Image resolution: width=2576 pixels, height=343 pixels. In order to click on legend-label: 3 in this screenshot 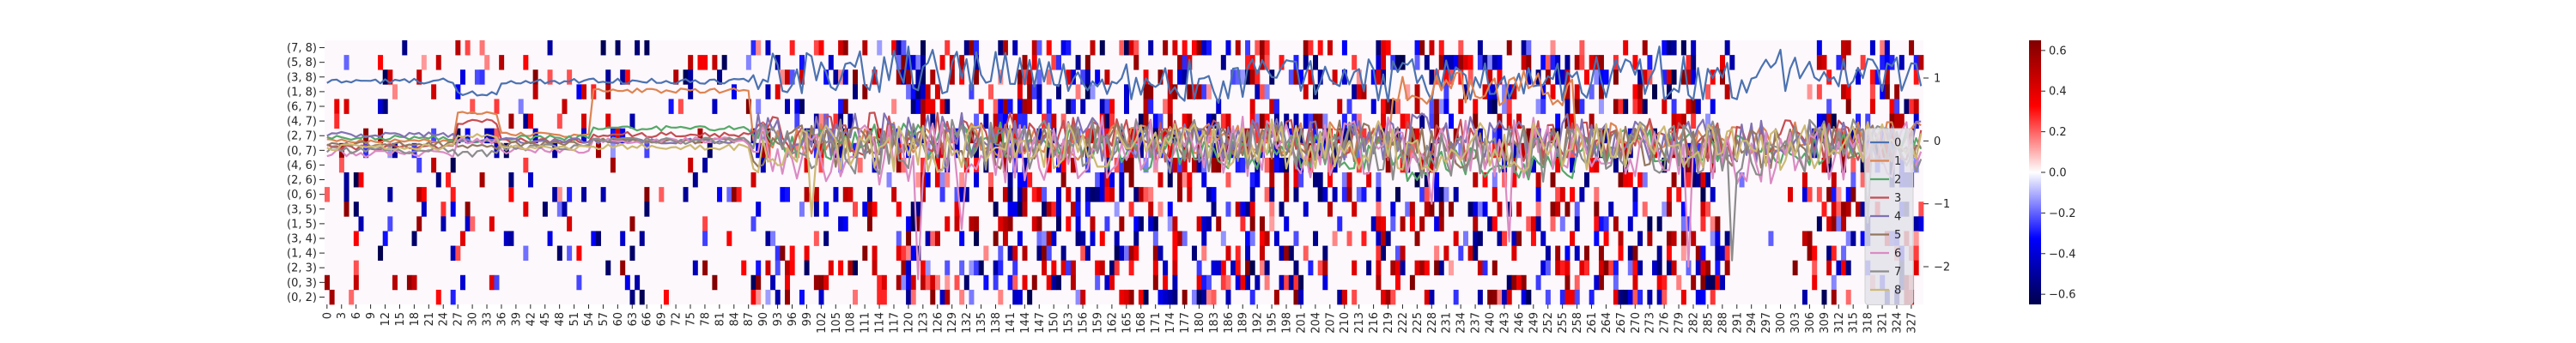, I will do `click(1897, 199)`.